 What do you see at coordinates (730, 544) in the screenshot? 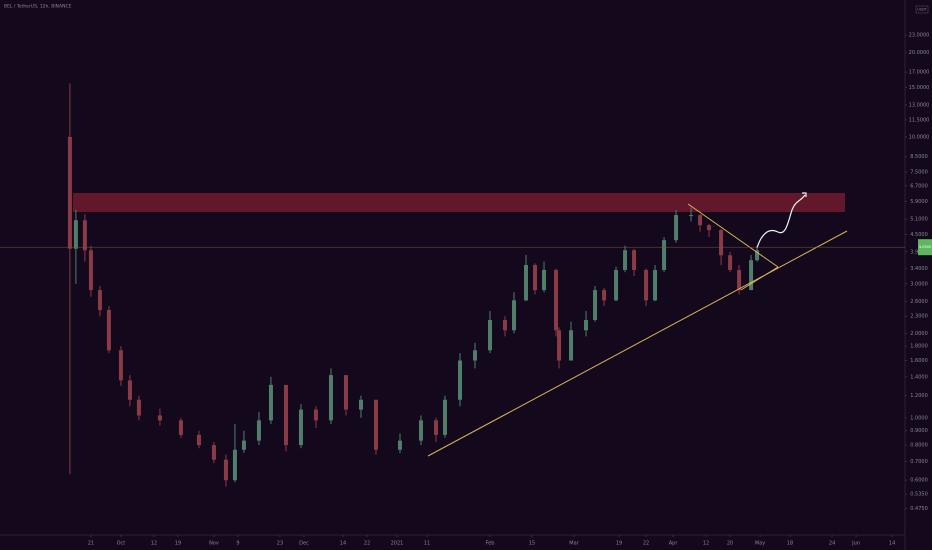
I see `x-tick-label: 20` at bounding box center [730, 544].